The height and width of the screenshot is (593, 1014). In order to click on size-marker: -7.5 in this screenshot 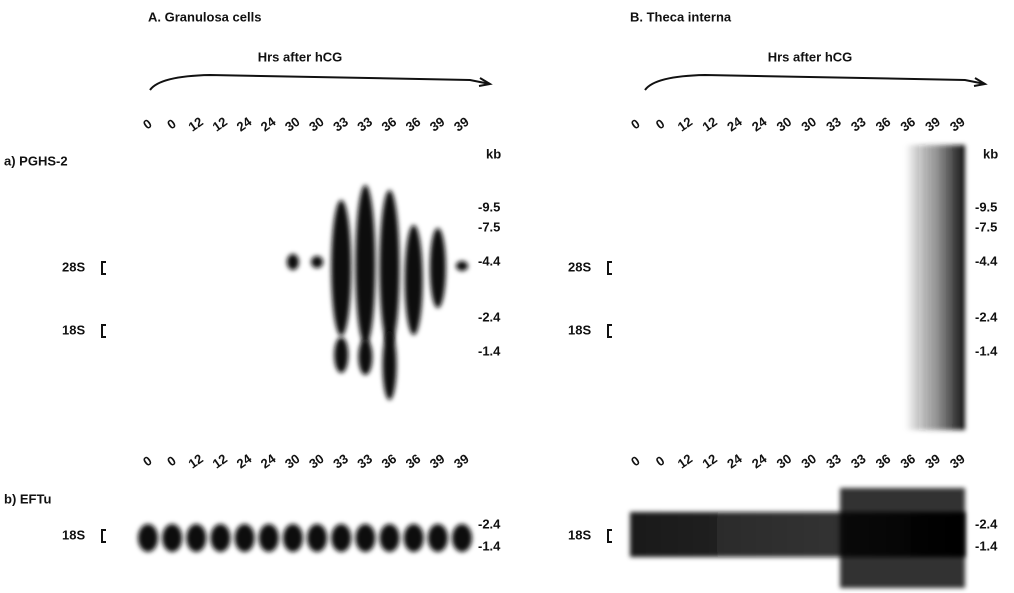, I will do `click(986, 226)`.